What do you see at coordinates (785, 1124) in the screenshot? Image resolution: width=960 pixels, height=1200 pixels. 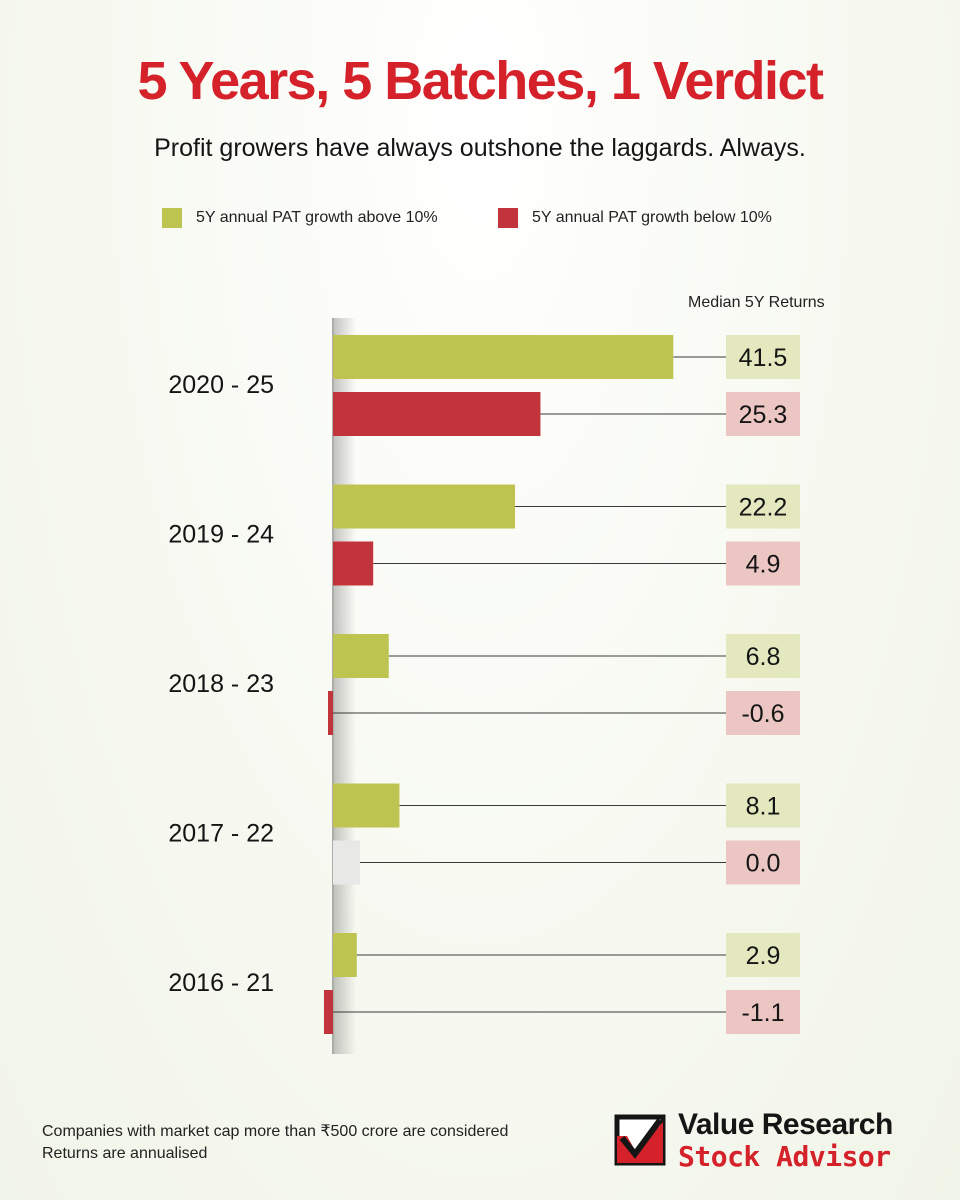 I see `brand-name: Value Research` at bounding box center [785, 1124].